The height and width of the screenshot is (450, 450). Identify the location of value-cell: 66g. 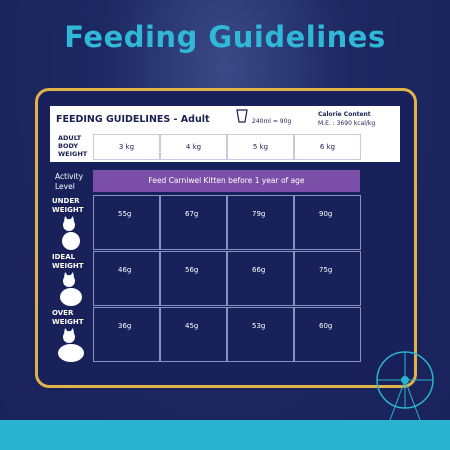
(260, 278).